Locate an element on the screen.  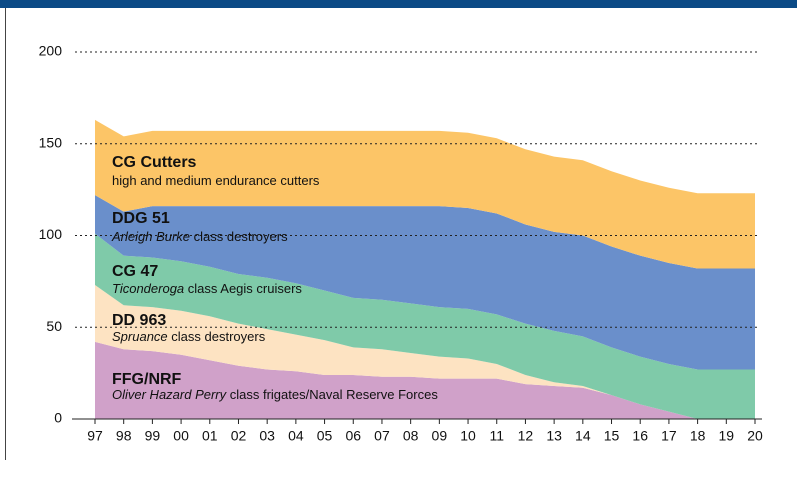
series-note: high and medium endurance cutters is located at coordinates (216, 180).